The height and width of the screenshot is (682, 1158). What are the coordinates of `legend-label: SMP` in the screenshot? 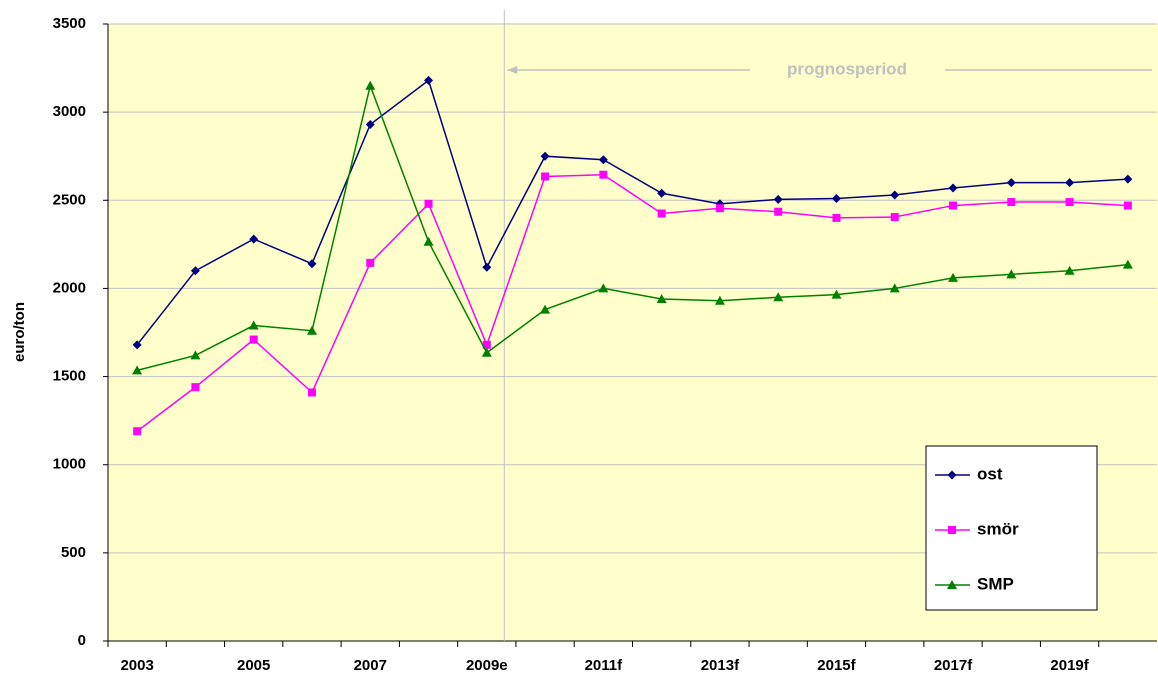 It's located at (995, 583).